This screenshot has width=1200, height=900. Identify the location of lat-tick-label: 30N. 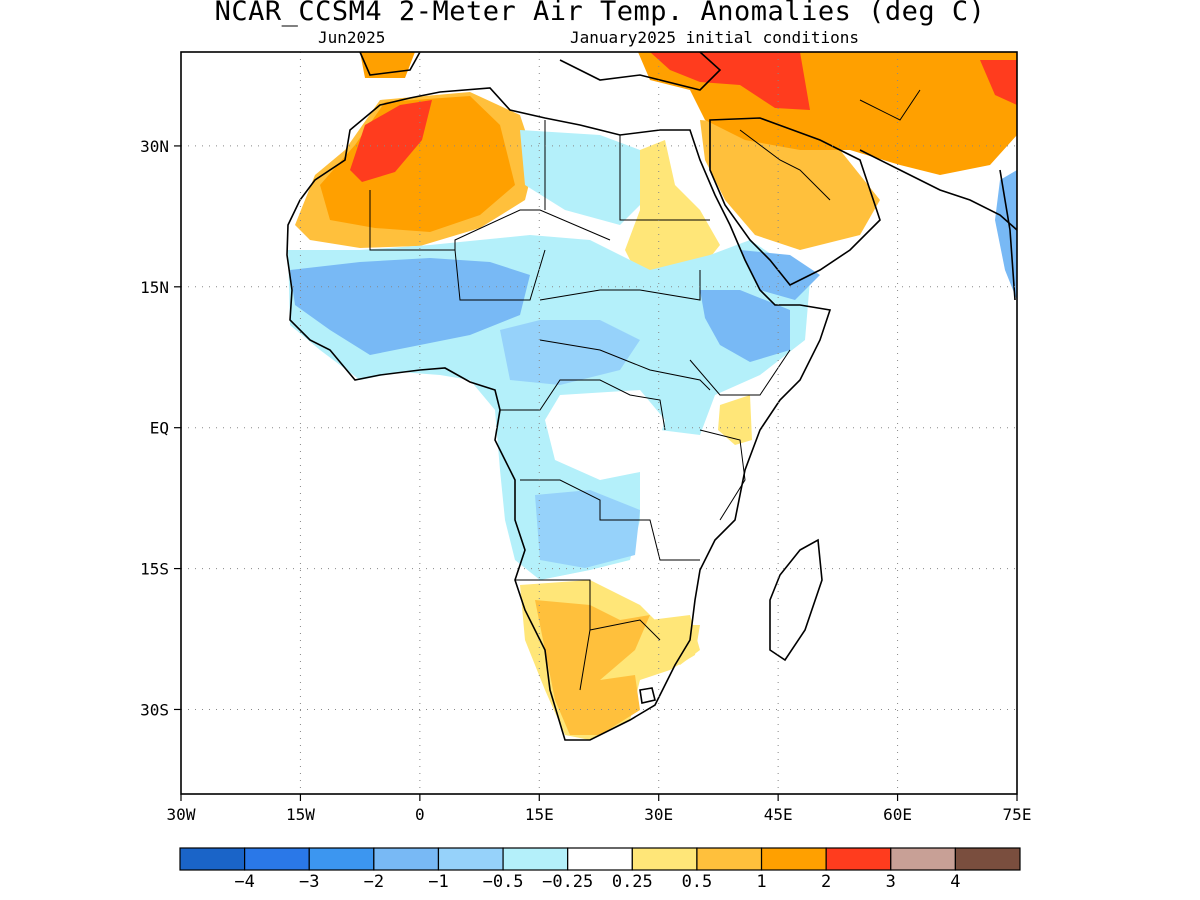
(154, 146).